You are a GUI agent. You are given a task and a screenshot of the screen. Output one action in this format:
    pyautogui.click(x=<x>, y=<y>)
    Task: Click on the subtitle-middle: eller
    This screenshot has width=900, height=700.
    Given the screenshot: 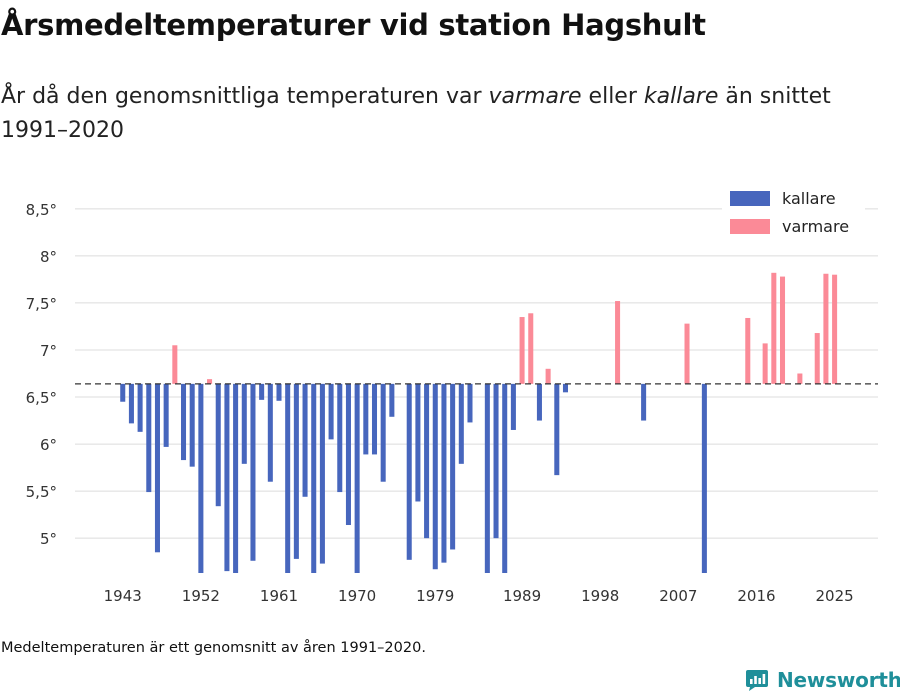 What is the action you would take?
    pyautogui.click(x=612, y=96)
    